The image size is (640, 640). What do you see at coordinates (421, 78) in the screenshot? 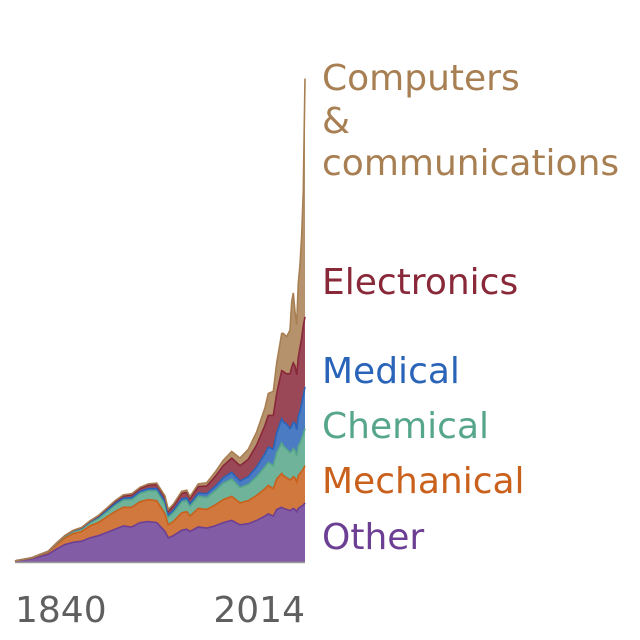
I see `series-label-computers-line1: Computers` at bounding box center [421, 78].